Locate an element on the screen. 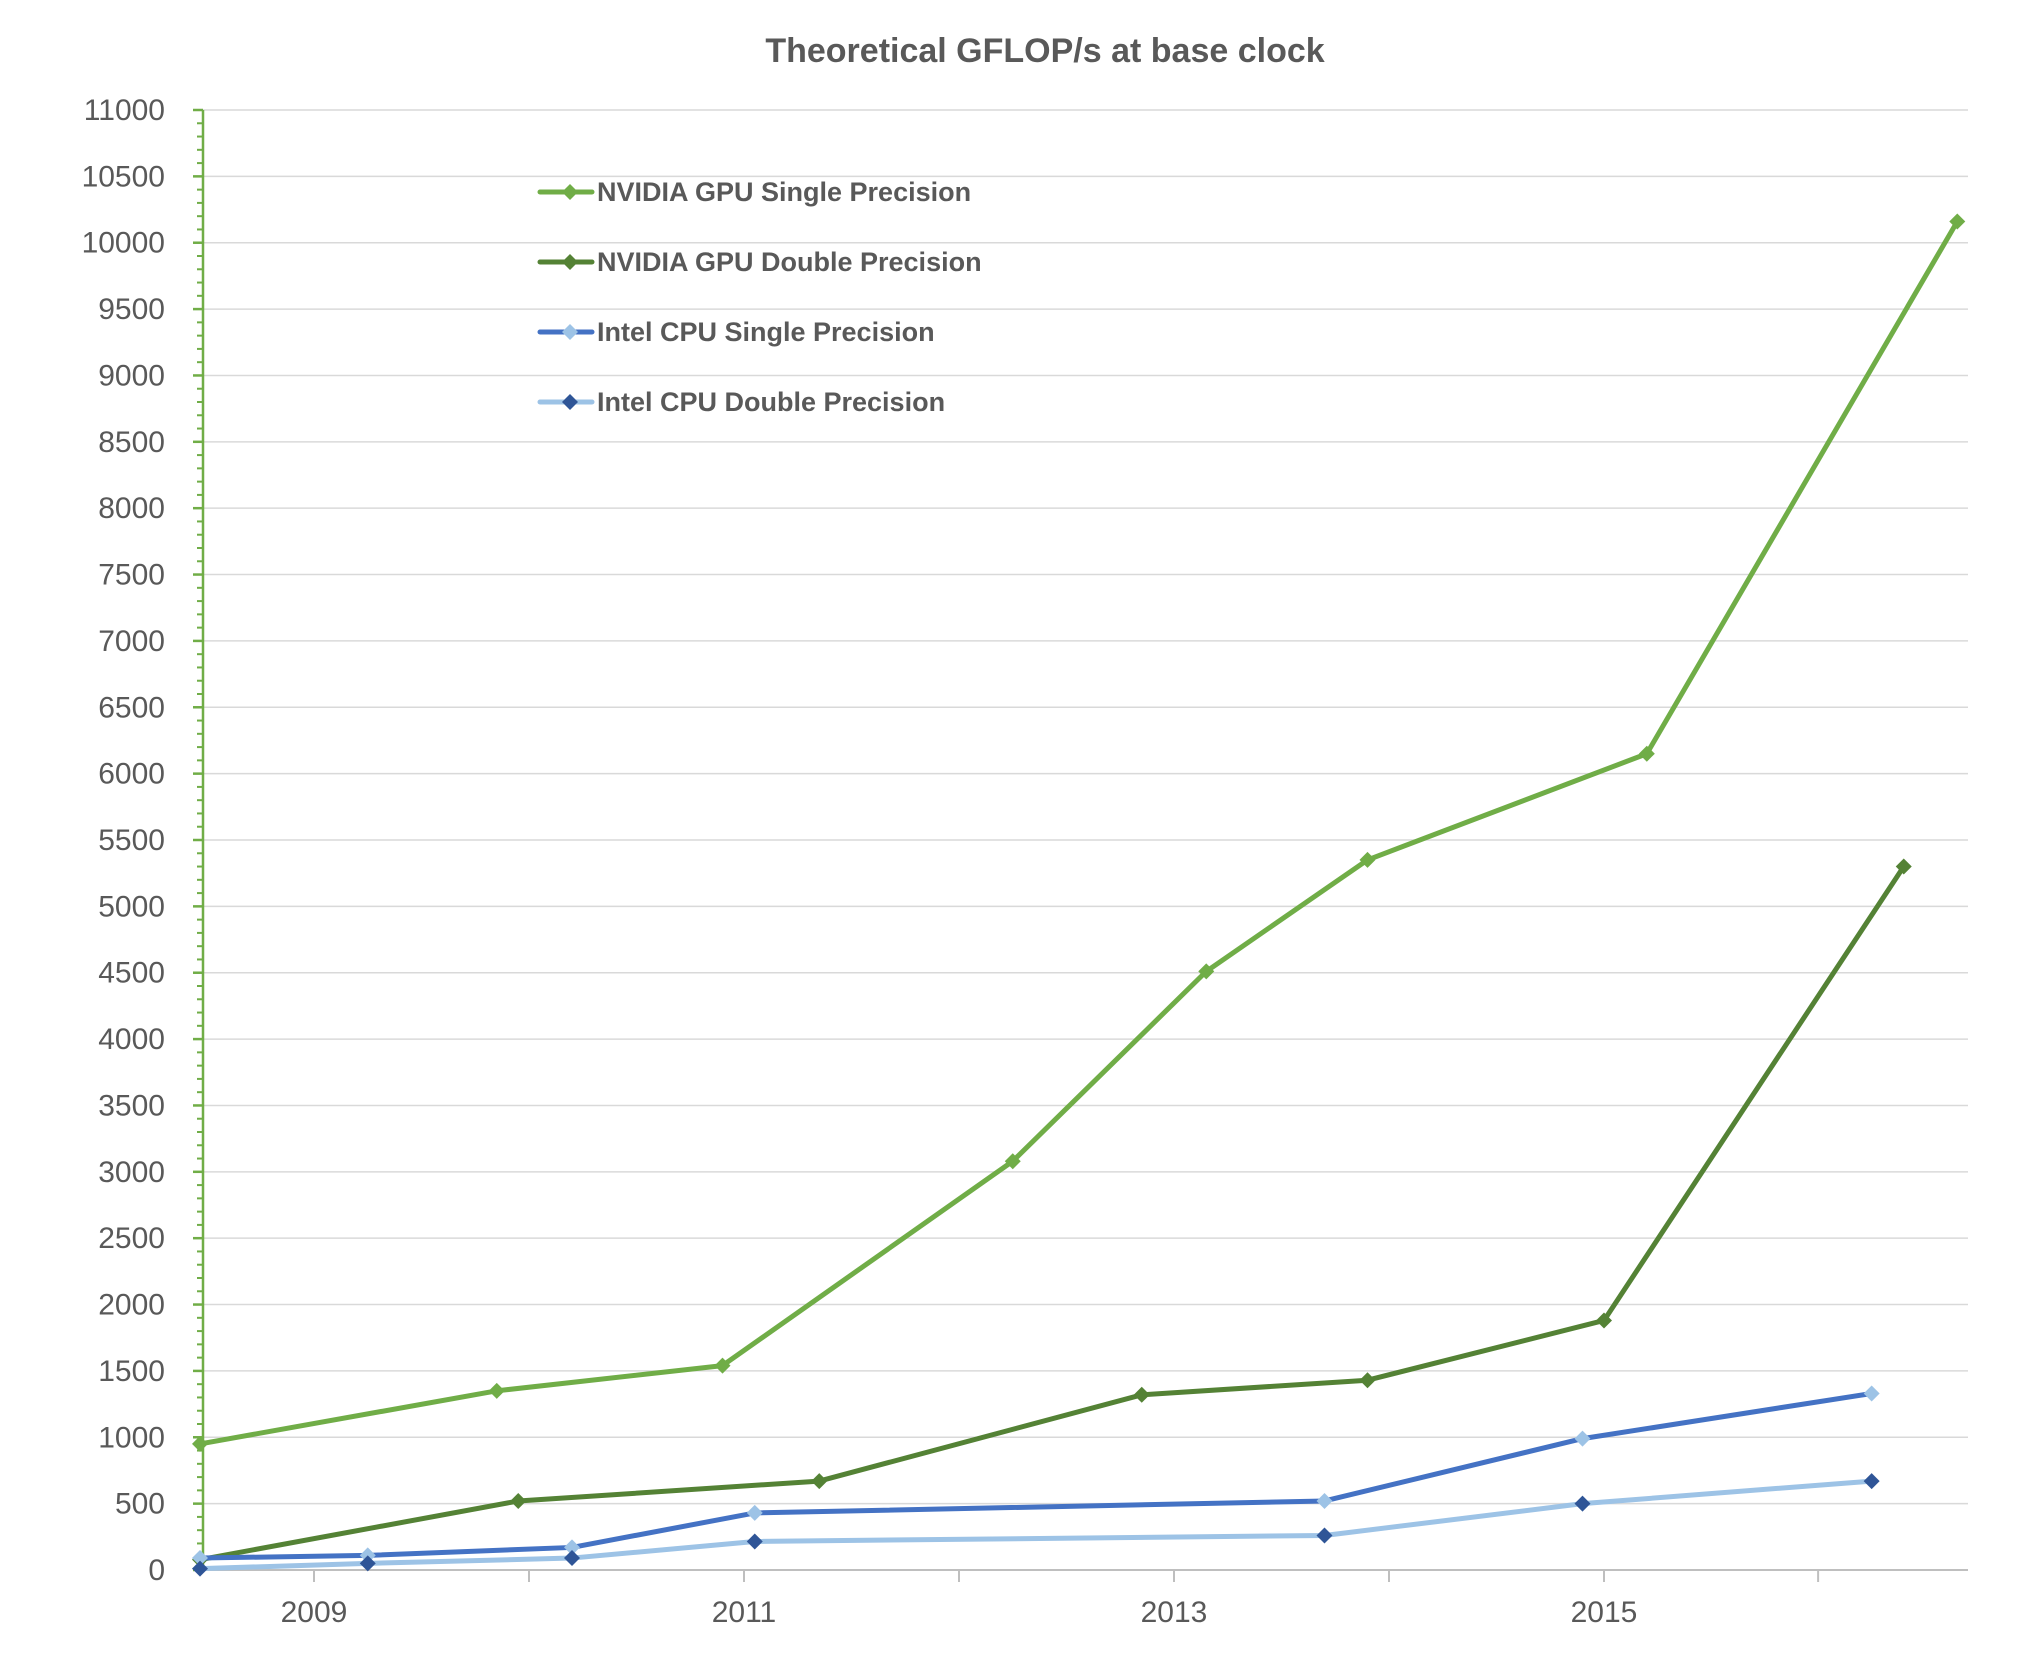 This screenshot has width=2034, height=1662. y-tick-label: 5500 is located at coordinates (131, 840).